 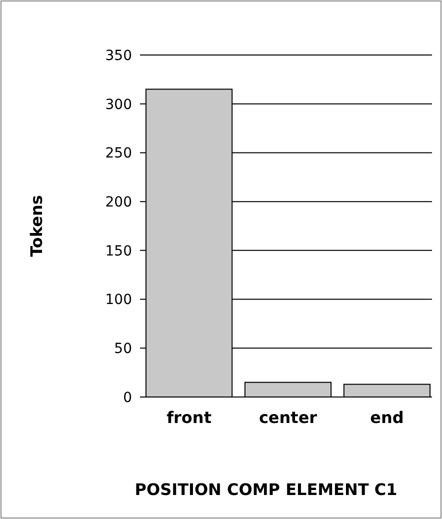 What do you see at coordinates (118, 202) in the screenshot?
I see `y-tick-label: 200` at bounding box center [118, 202].